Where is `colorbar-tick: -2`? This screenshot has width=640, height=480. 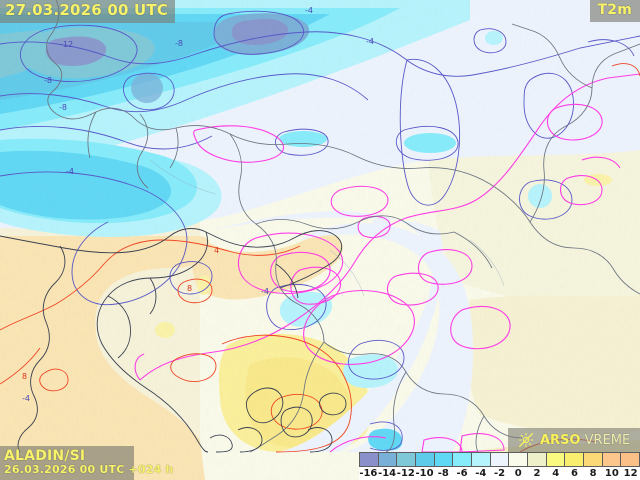
colorbar-tick: -2 is located at coordinates (499, 473).